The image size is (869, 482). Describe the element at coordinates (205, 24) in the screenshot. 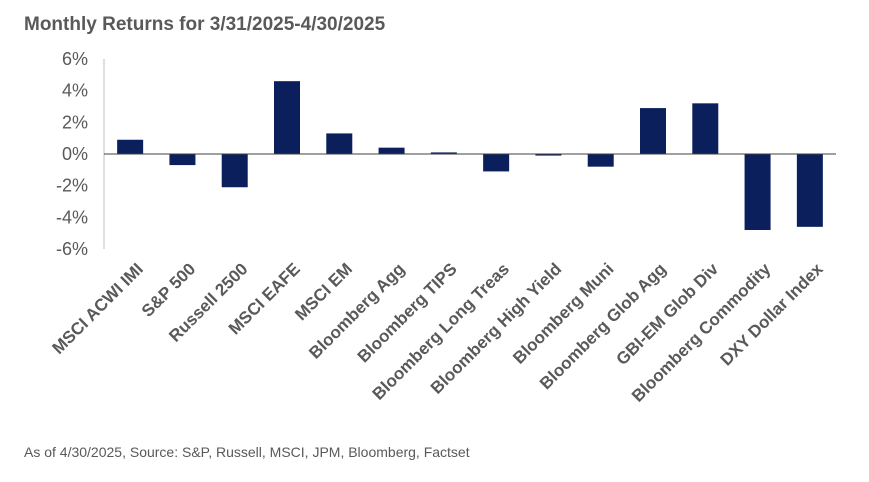

I see `chart-title: Monthly Returns for 3/31/2025-4/30/2025` at that location.